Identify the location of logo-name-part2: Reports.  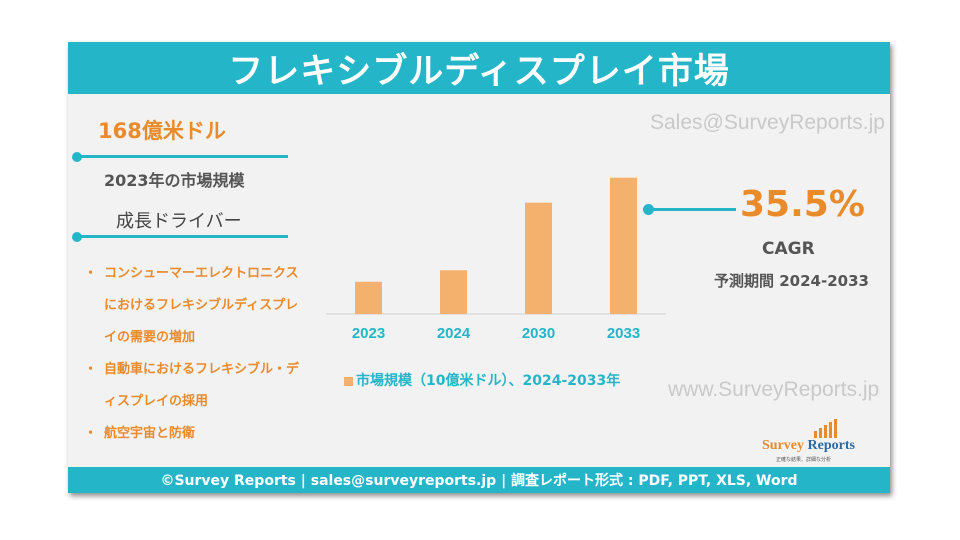
(831, 445).